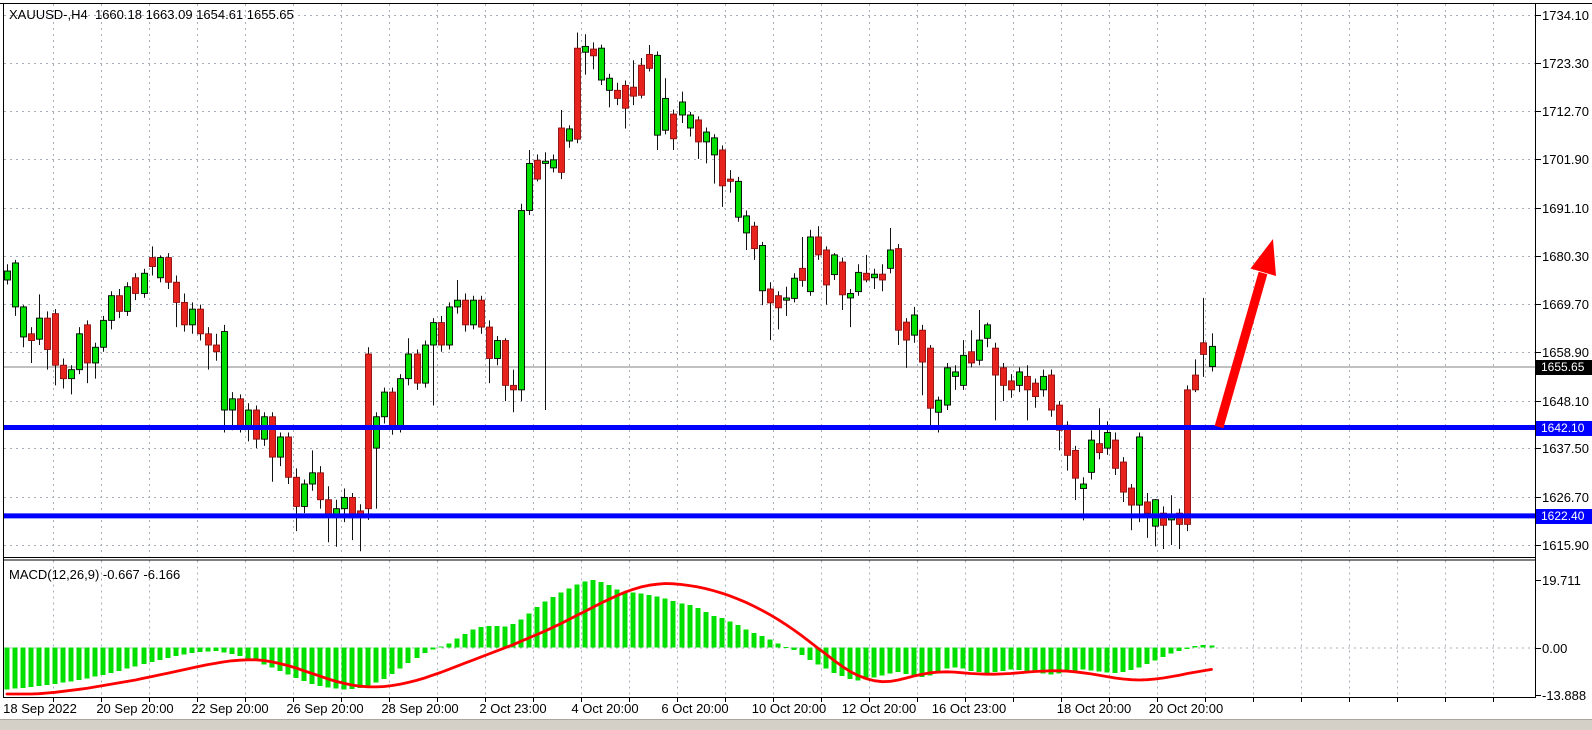 Image resolution: width=1592 pixels, height=730 pixels. I want to click on time-axis-label: 26 Sep 20:00, so click(325, 708).